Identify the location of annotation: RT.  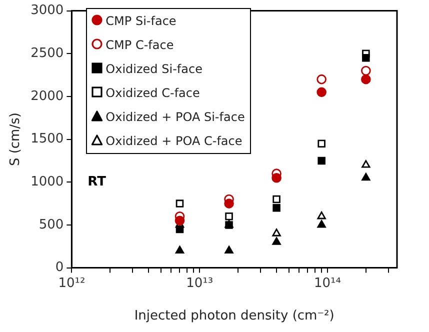
(97, 182).